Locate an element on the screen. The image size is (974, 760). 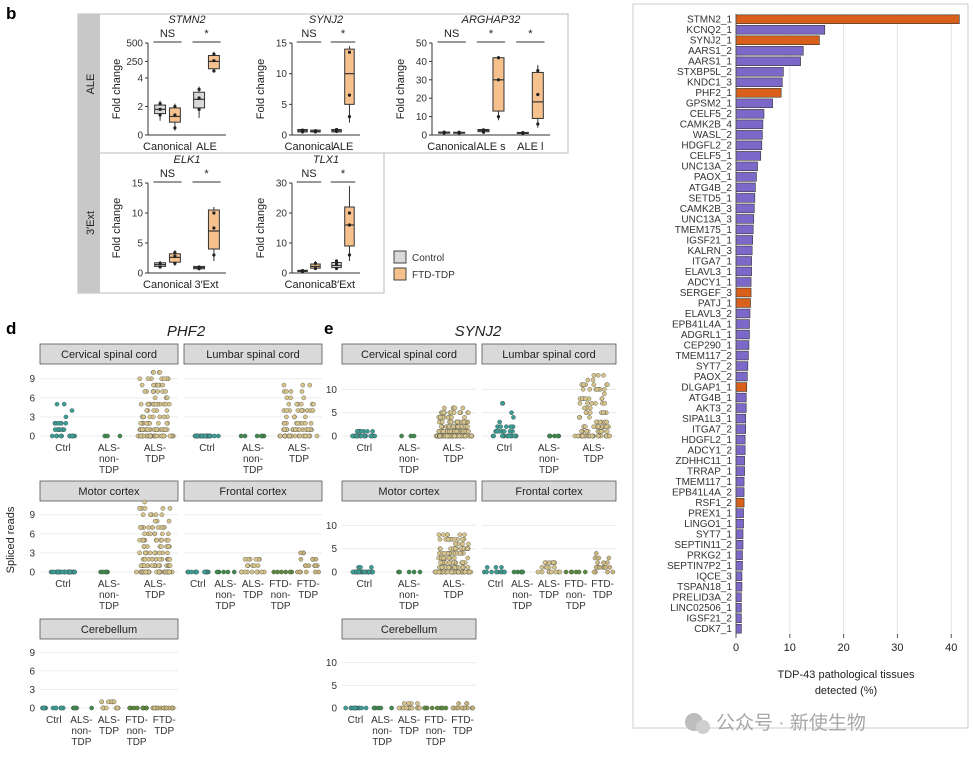
c-bar-label: UNC13A_2 is located at coordinates (706, 167).